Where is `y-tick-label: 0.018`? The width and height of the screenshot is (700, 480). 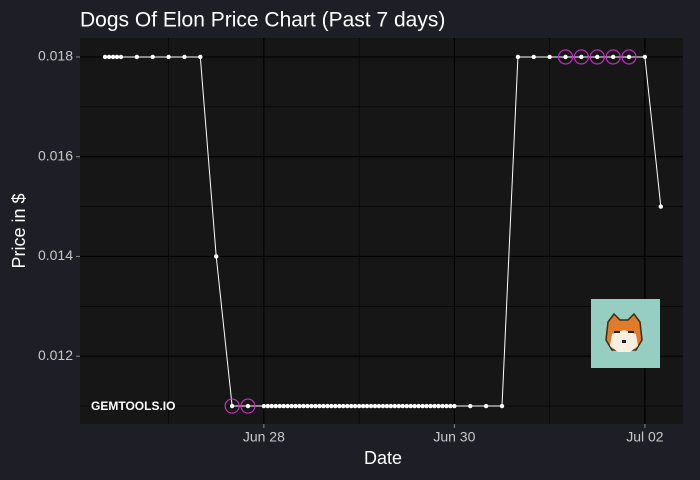 y-tick-label: 0.018 is located at coordinates (55, 56).